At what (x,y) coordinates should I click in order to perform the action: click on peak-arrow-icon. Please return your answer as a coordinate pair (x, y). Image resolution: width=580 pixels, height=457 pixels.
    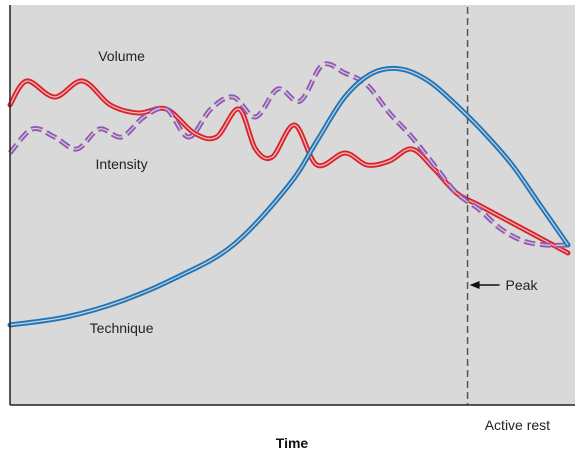
    Looking at the image, I should click on (484, 285).